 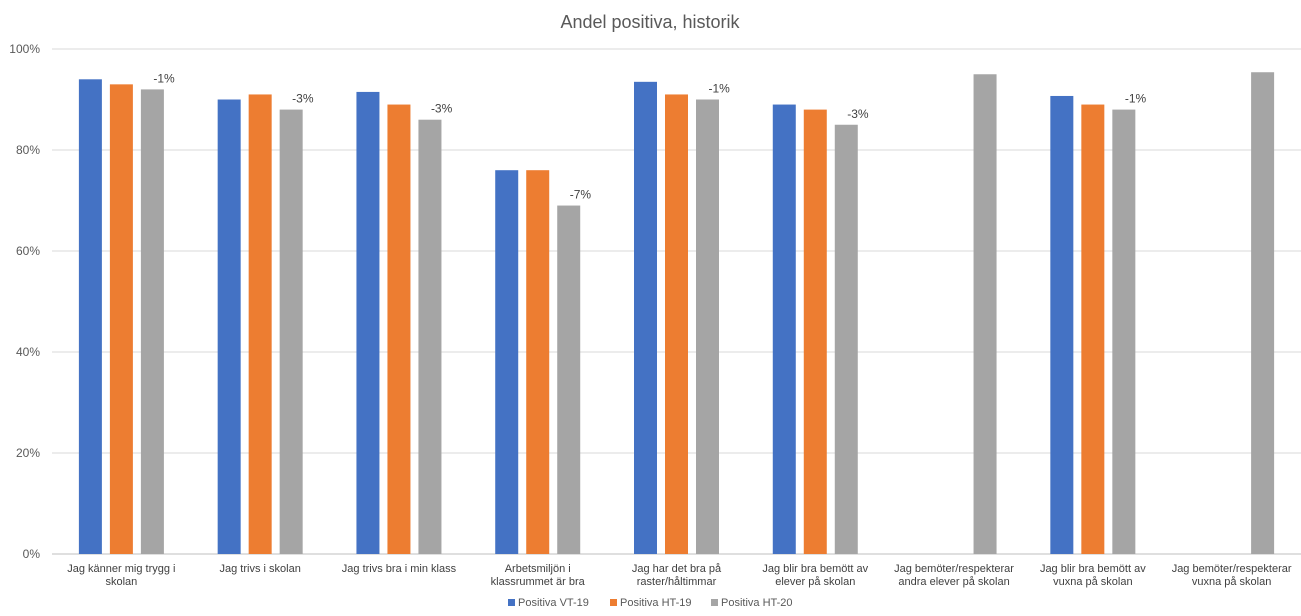 I want to click on legend-label: Positiva VT-19, so click(x=553, y=603).